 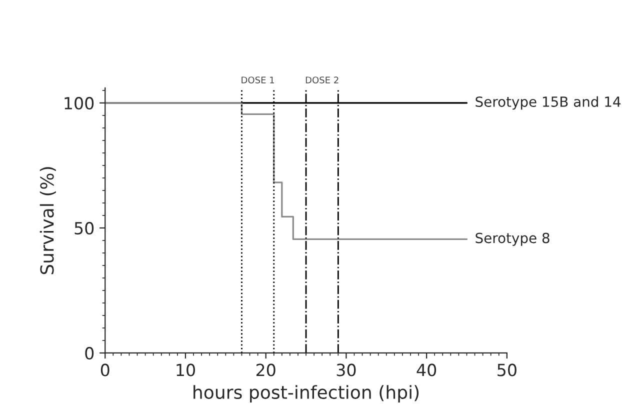 I want to click on text: DOSE 1, so click(x=258, y=80).